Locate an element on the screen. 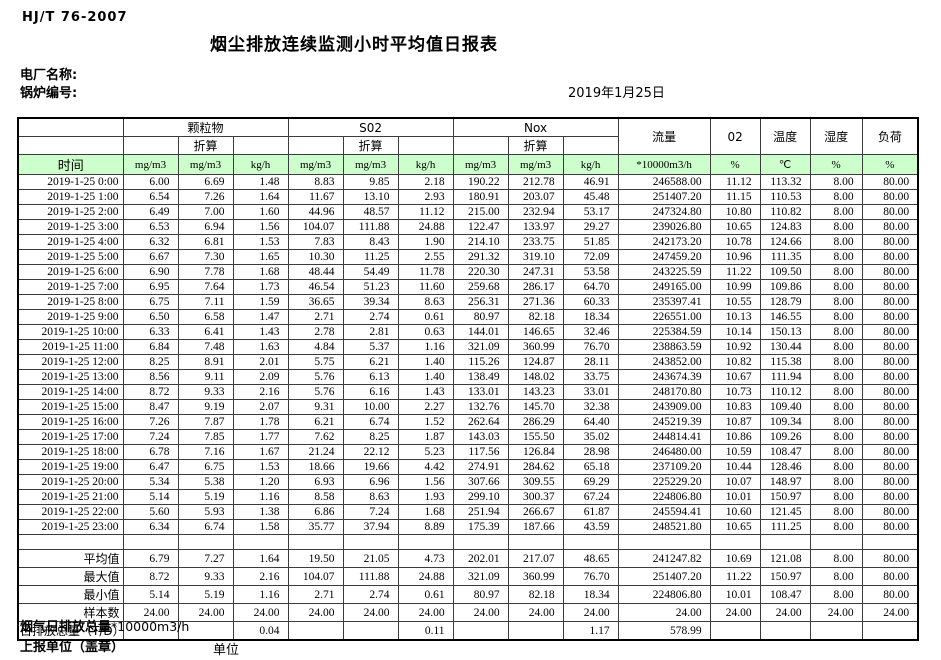 Image resolution: width=941 pixels, height=660 pixels. value-cell: 226551.00 is located at coordinates (664, 317).